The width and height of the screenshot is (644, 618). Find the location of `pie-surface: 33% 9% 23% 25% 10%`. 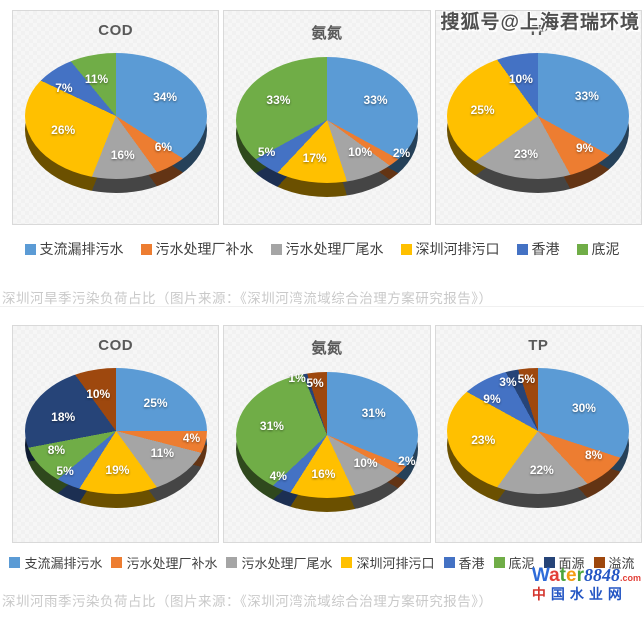

pie-surface: 33% 9% 23% 25% 10% is located at coordinates (538, 116).